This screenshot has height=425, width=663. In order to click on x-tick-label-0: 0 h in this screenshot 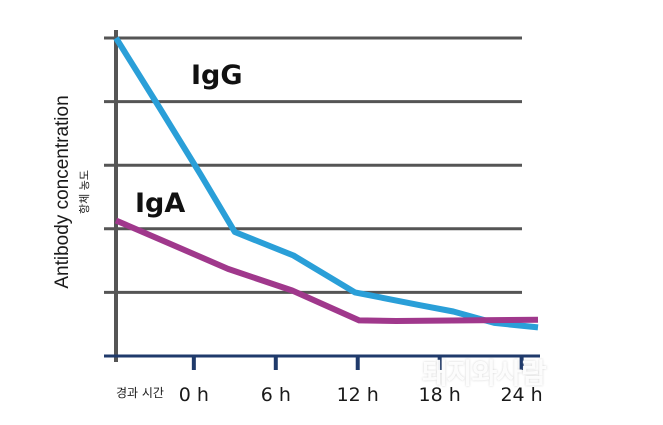, I will do `click(194, 395)`.